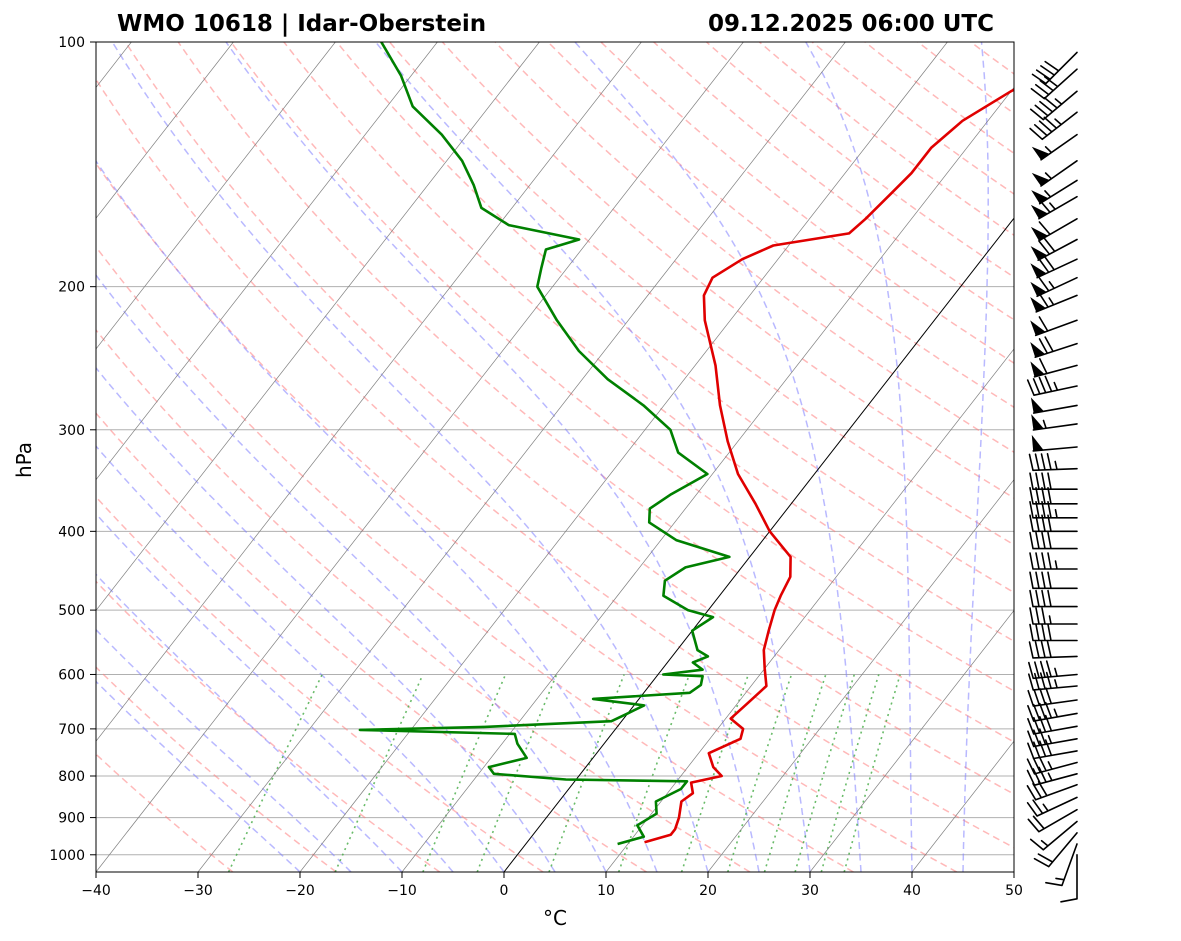 This screenshot has height=941, width=1181. Describe the element at coordinates (71, 777) in the screenshot. I see `y-tick-label: 800` at that location.